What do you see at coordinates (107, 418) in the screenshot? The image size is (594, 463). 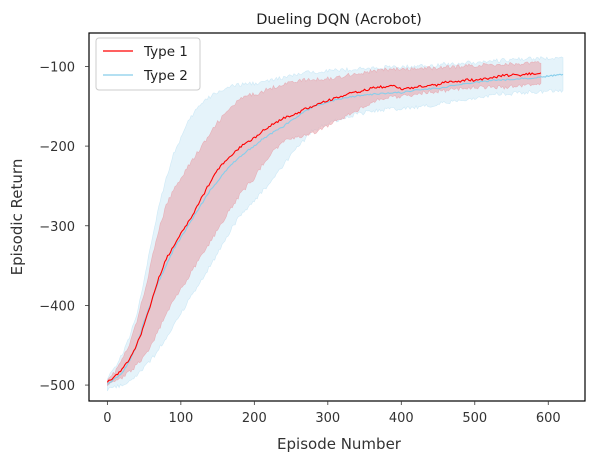 I see `x-tick-label: 0` at bounding box center [107, 418].